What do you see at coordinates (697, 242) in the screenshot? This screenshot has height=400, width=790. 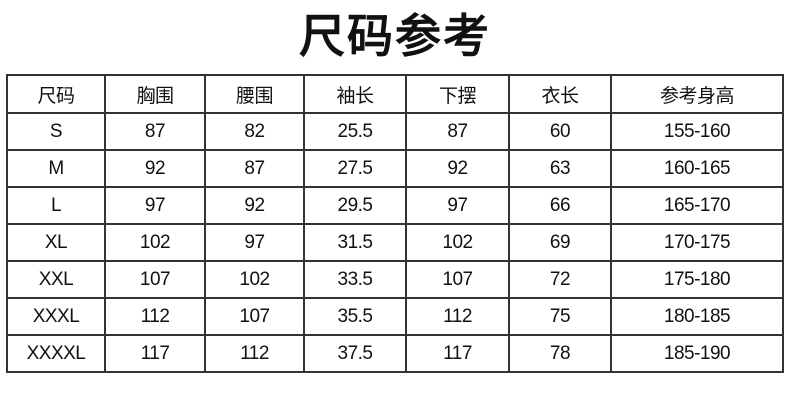 I see `table-cell: 170-175` at bounding box center [697, 242].